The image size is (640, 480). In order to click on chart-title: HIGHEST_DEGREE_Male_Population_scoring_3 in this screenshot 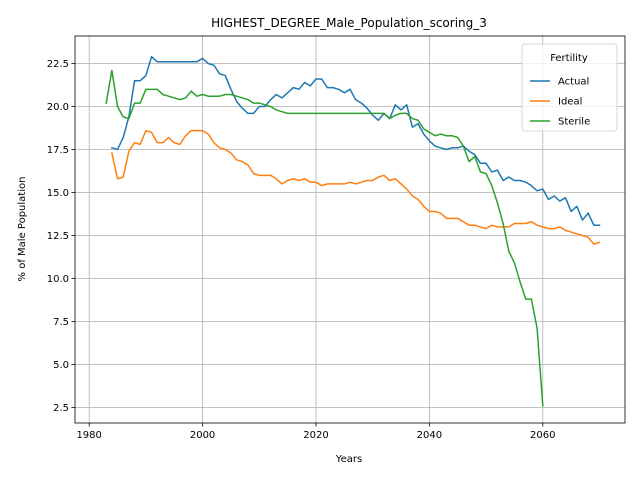, I will do `click(349, 23)`.